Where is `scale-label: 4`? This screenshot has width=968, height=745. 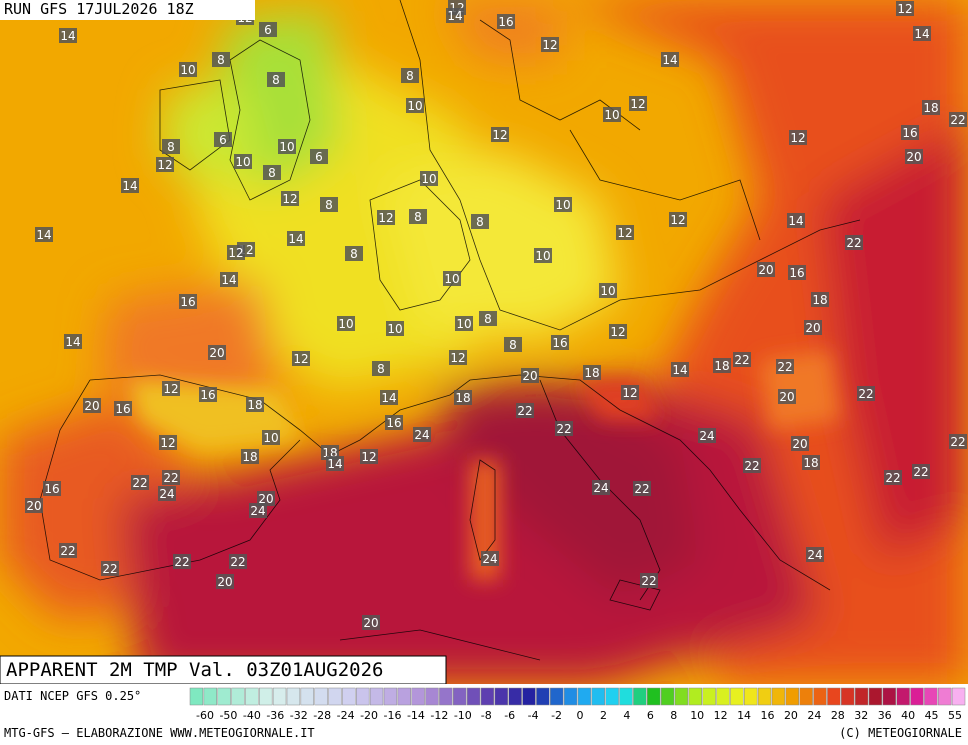
scale-label: 4 is located at coordinates (626, 715).